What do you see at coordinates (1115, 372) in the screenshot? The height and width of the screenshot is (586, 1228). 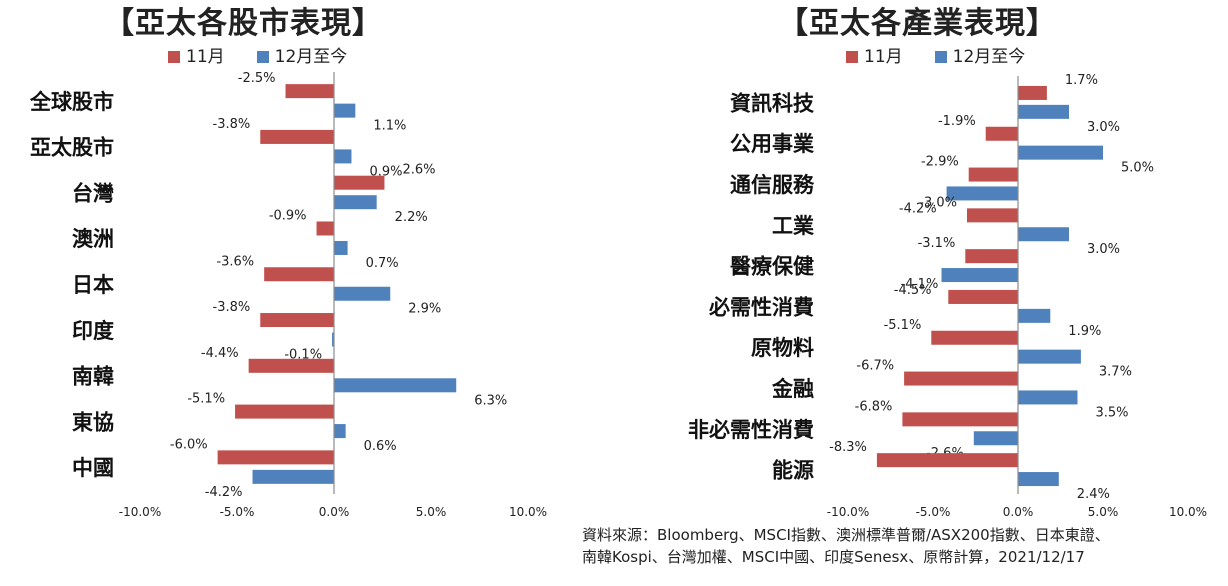 I see `data-label: 3.7%` at bounding box center [1115, 372].